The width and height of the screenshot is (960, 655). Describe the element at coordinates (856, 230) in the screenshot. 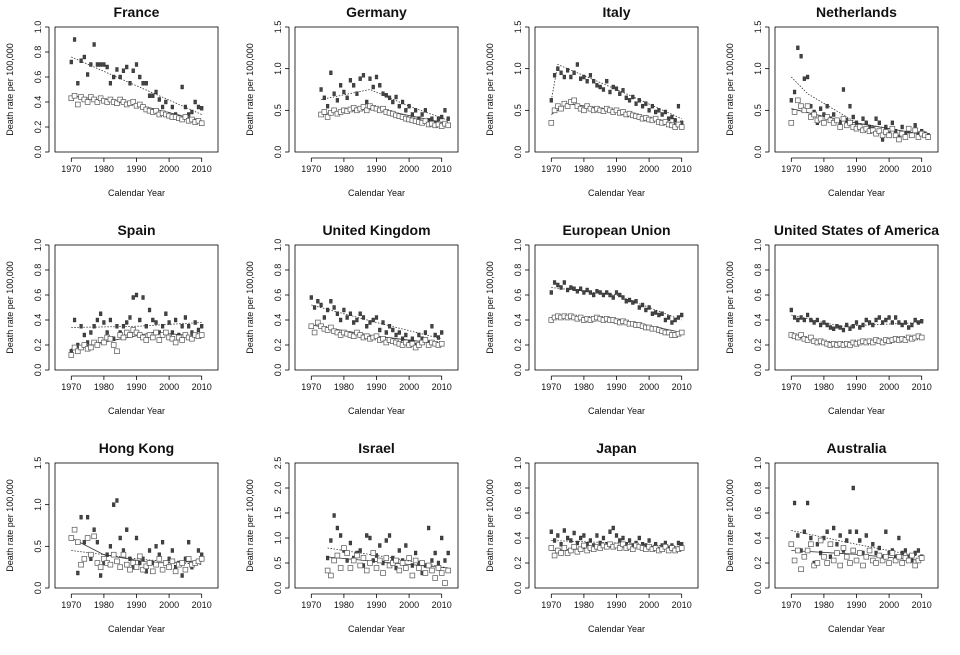

I see `chart-title: United States of America` at that location.